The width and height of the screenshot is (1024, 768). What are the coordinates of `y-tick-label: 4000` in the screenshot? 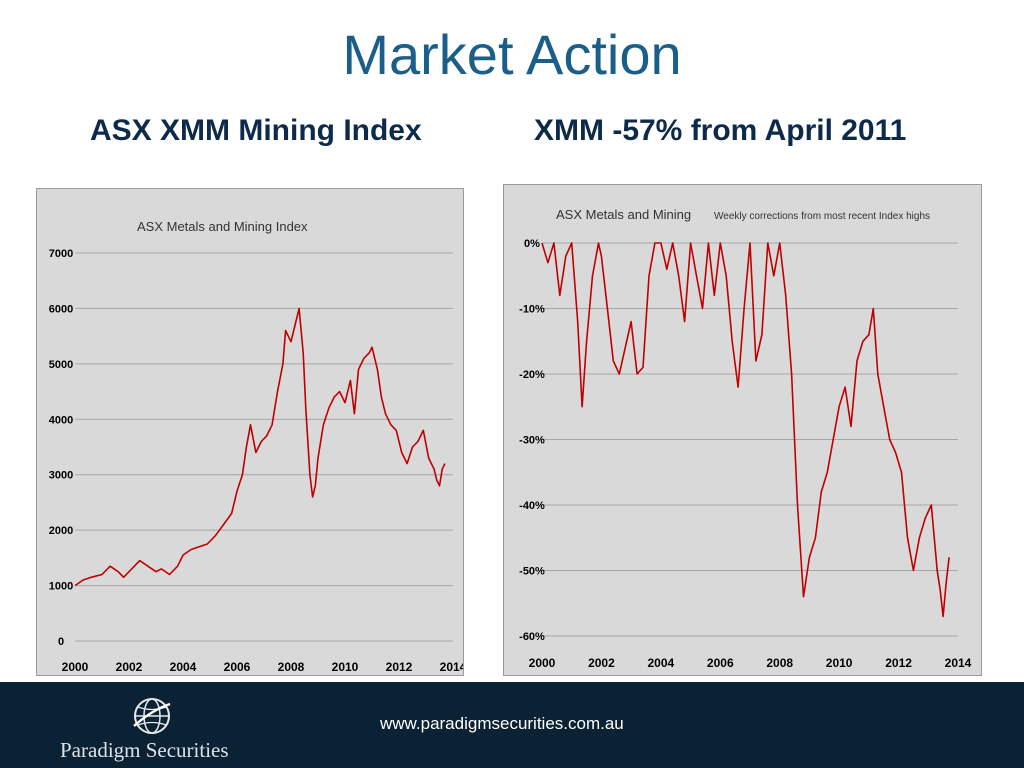 It's located at (61, 420).